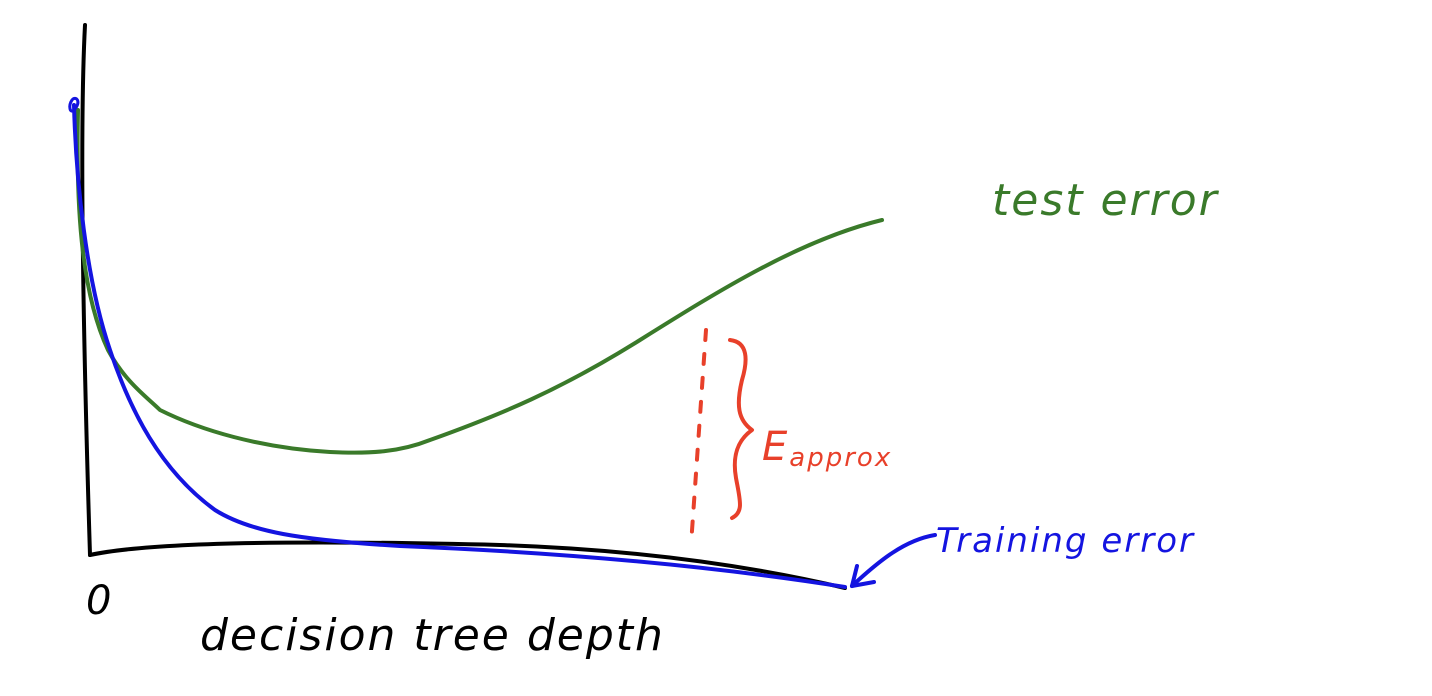 The image size is (1432, 696). What do you see at coordinates (74, 104) in the screenshot?
I see `curve-start-mark` at bounding box center [74, 104].